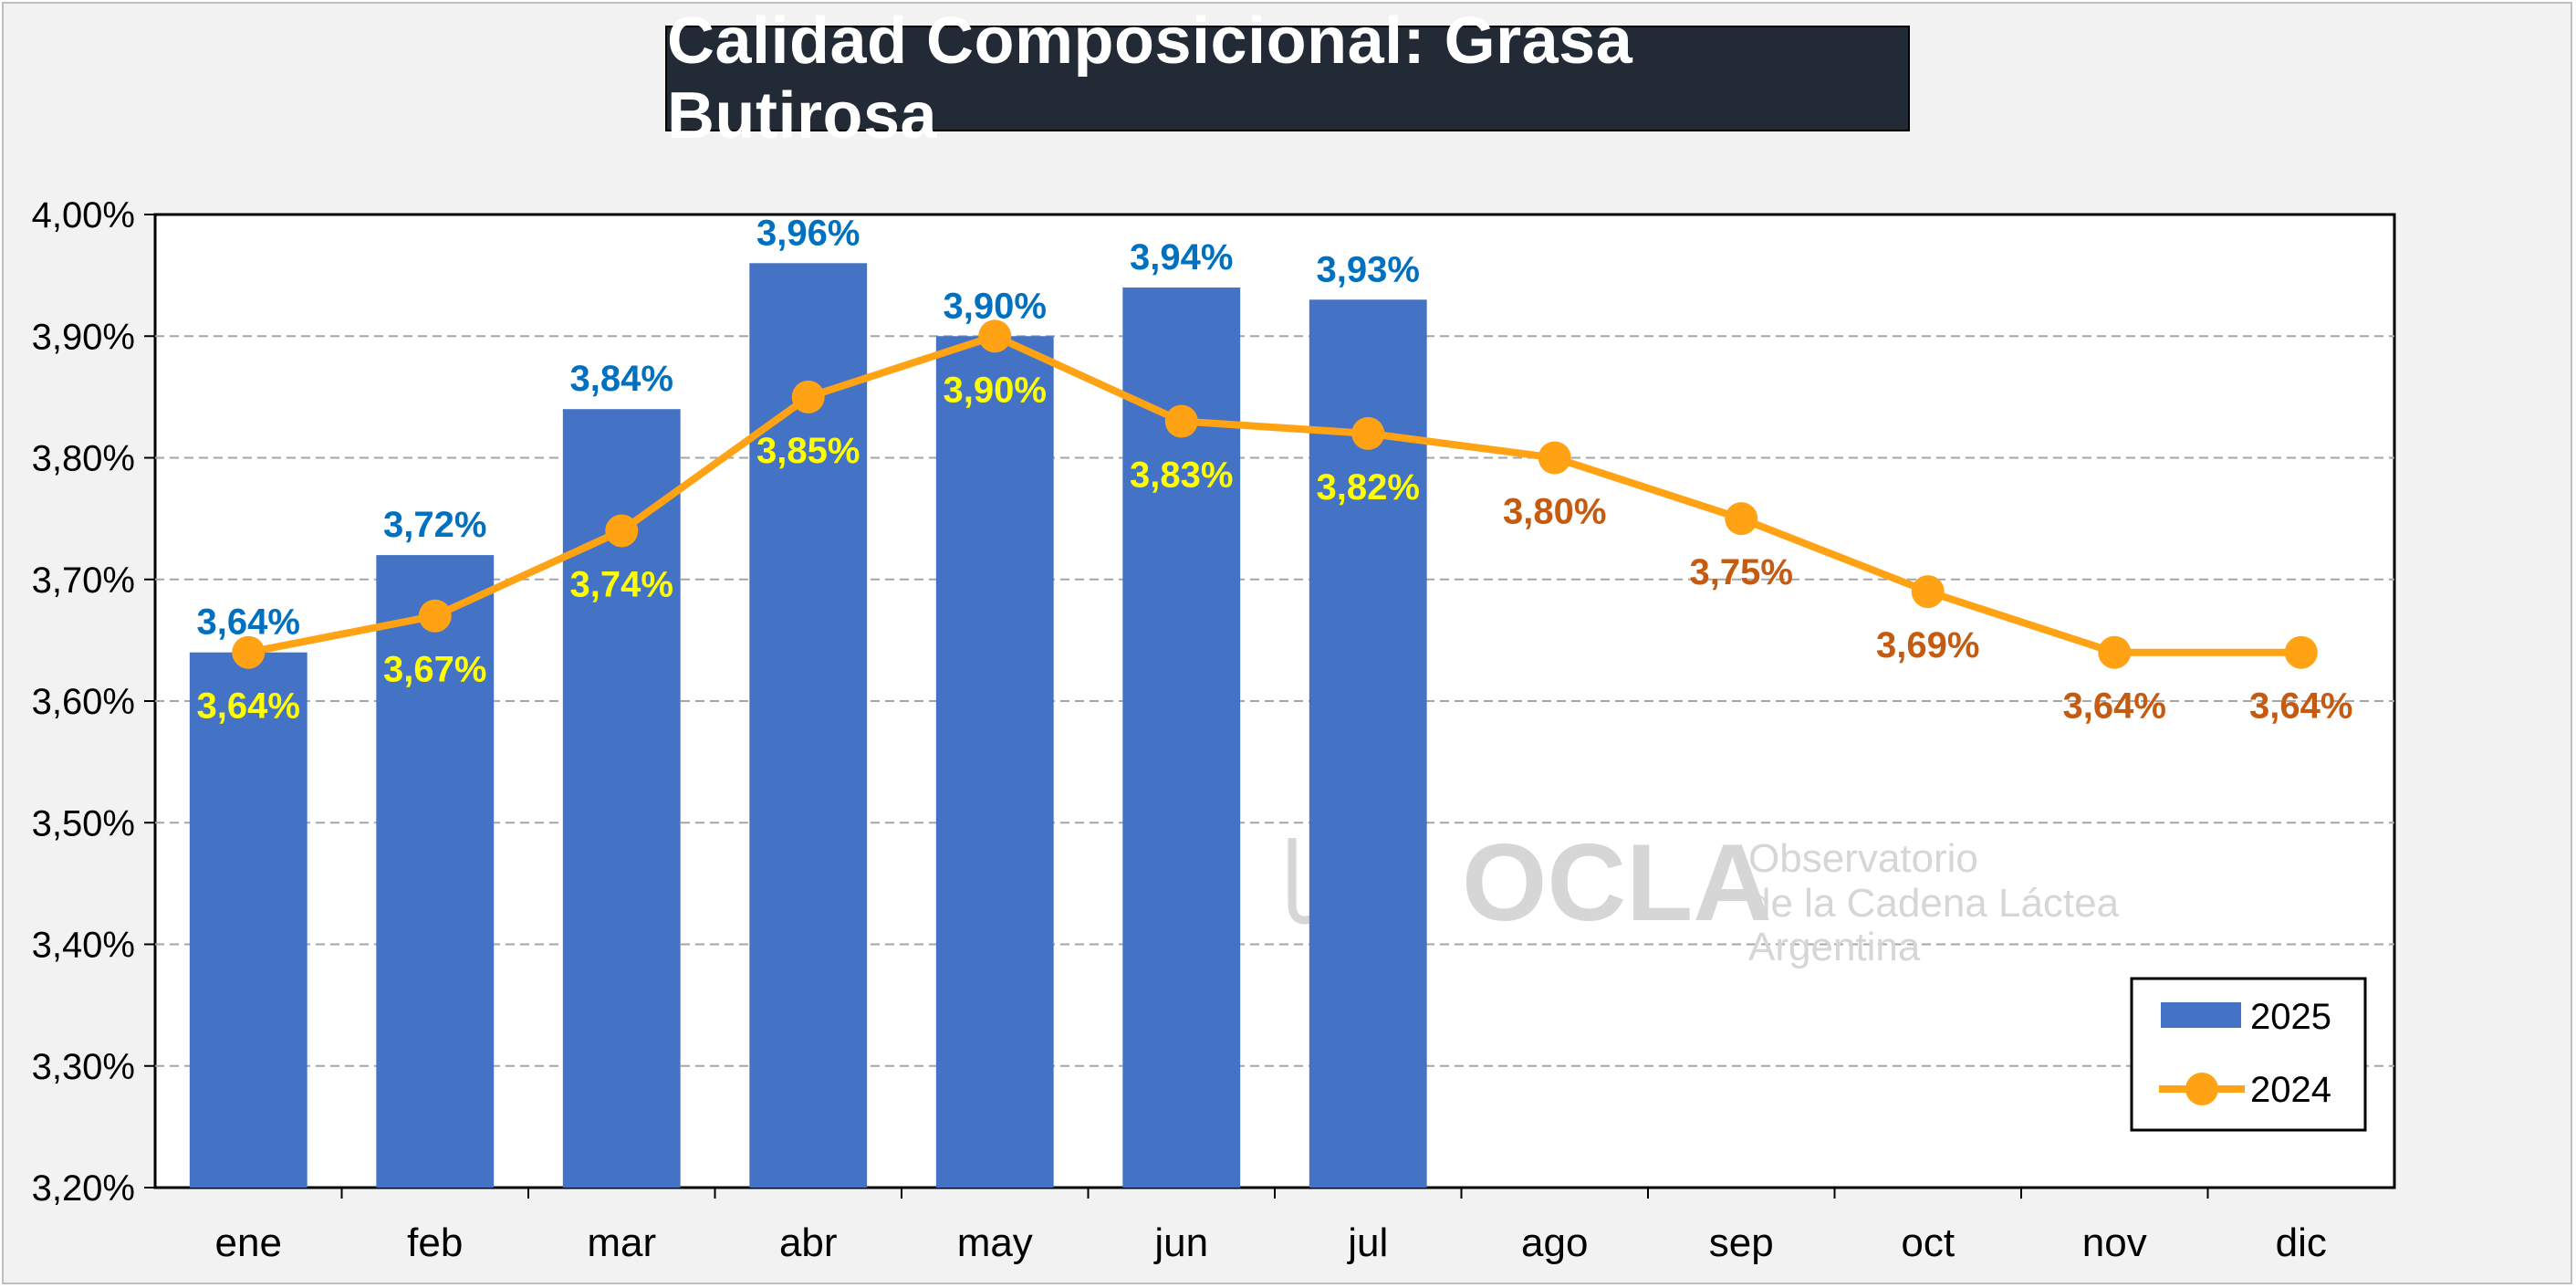 The image size is (2576, 1288). I want to click on x-tick-label: abr, so click(808, 1242).